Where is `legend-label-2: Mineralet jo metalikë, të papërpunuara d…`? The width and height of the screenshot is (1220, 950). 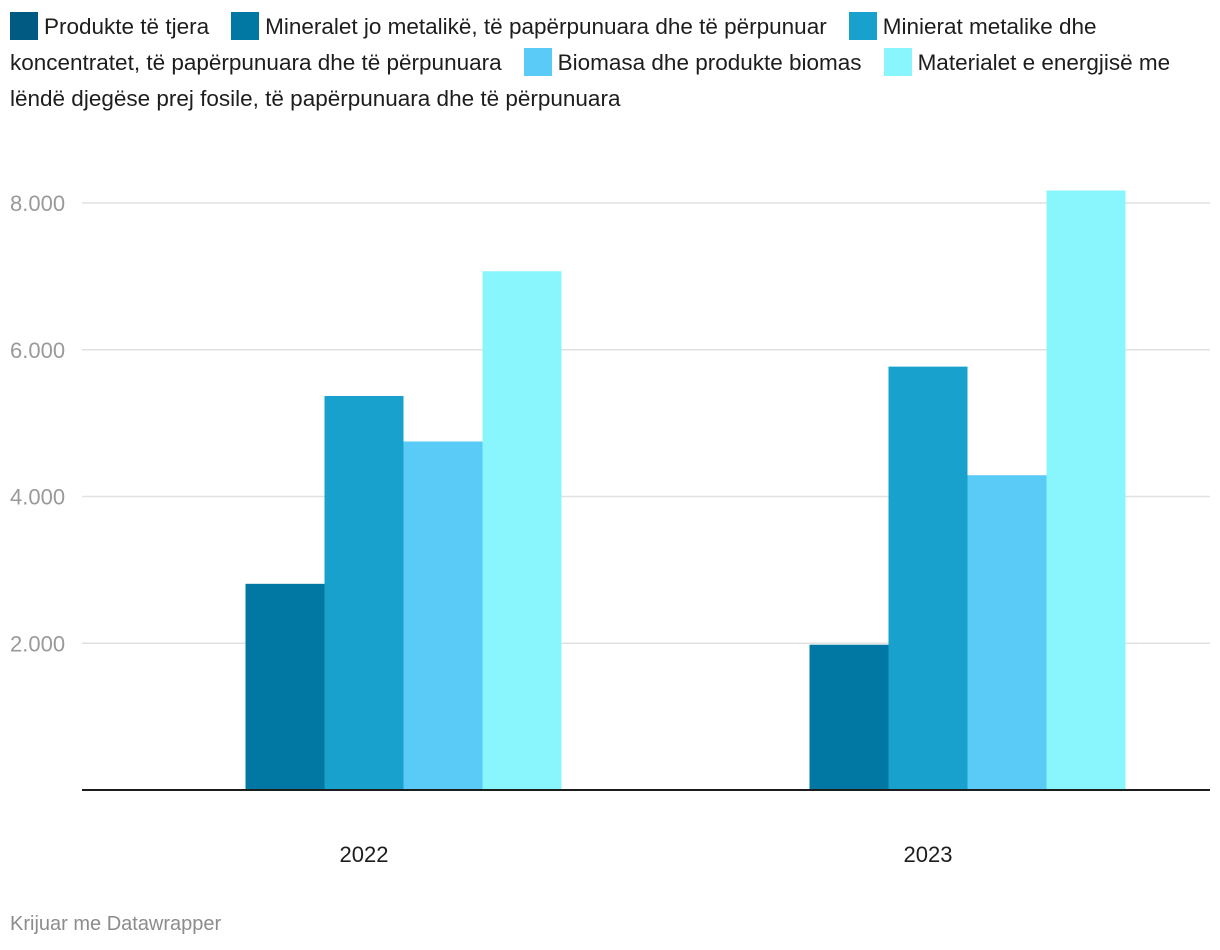 legend-label-2: Mineralet jo metalikë, të papërpunuara d… is located at coordinates (546, 26).